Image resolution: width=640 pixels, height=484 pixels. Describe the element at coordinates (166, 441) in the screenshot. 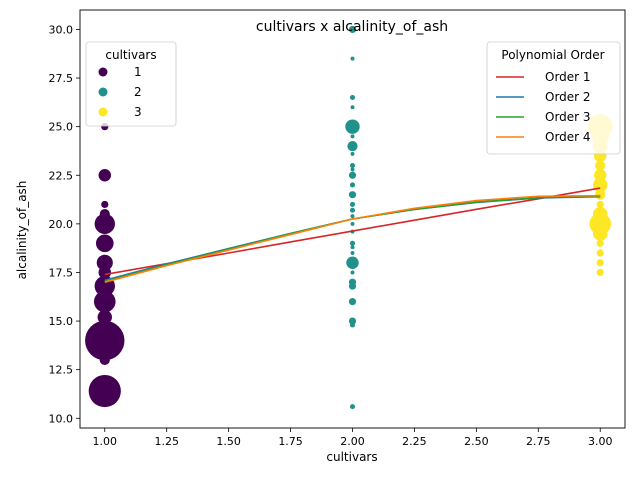

I see `x-tick-label: 1.25` at that location.